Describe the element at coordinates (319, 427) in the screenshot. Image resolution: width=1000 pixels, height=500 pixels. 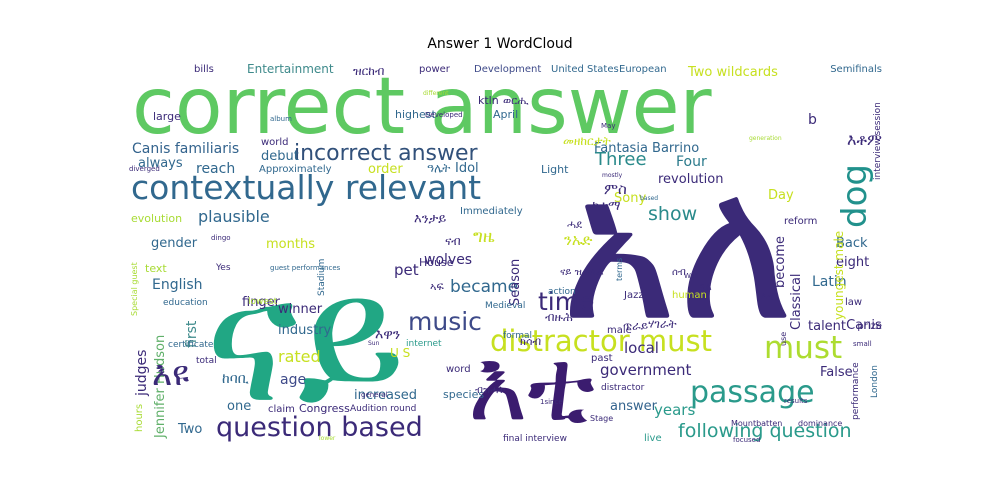
I see `word-6-question-based: question based` at that location.